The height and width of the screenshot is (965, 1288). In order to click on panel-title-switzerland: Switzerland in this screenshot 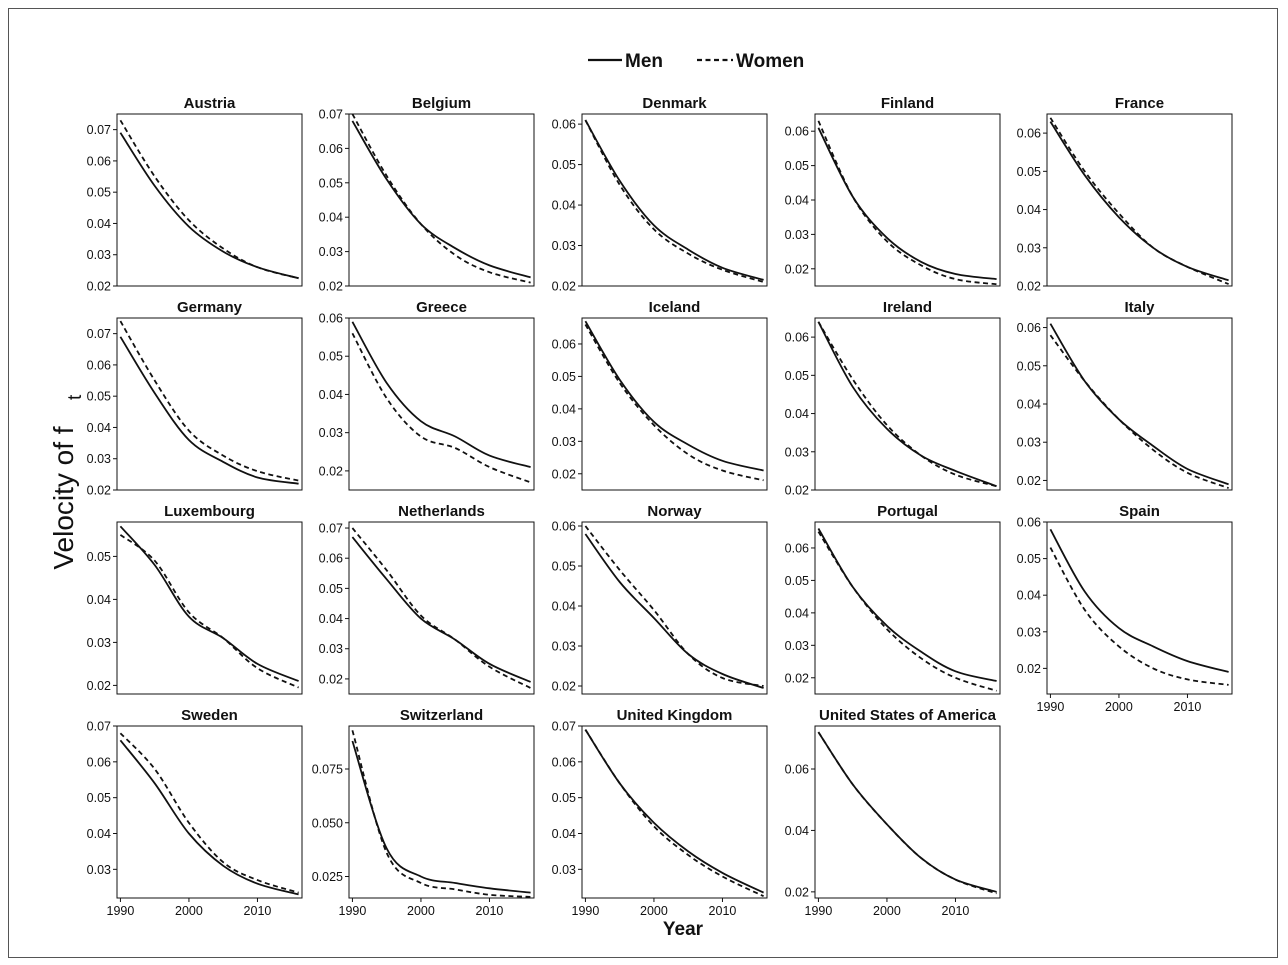, I will do `click(441, 715)`.